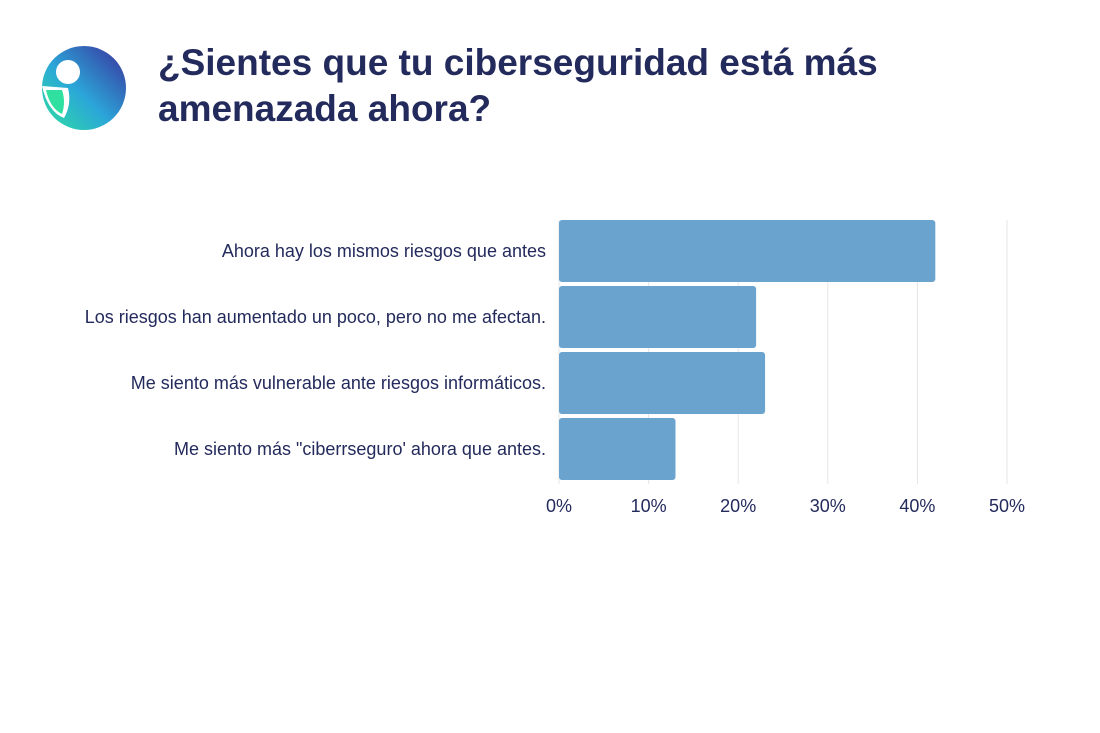 The height and width of the screenshot is (733, 1100). Describe the element at coordinates (828, 506) in the screenshot. I see `x-tick-label: 30%` at that location.